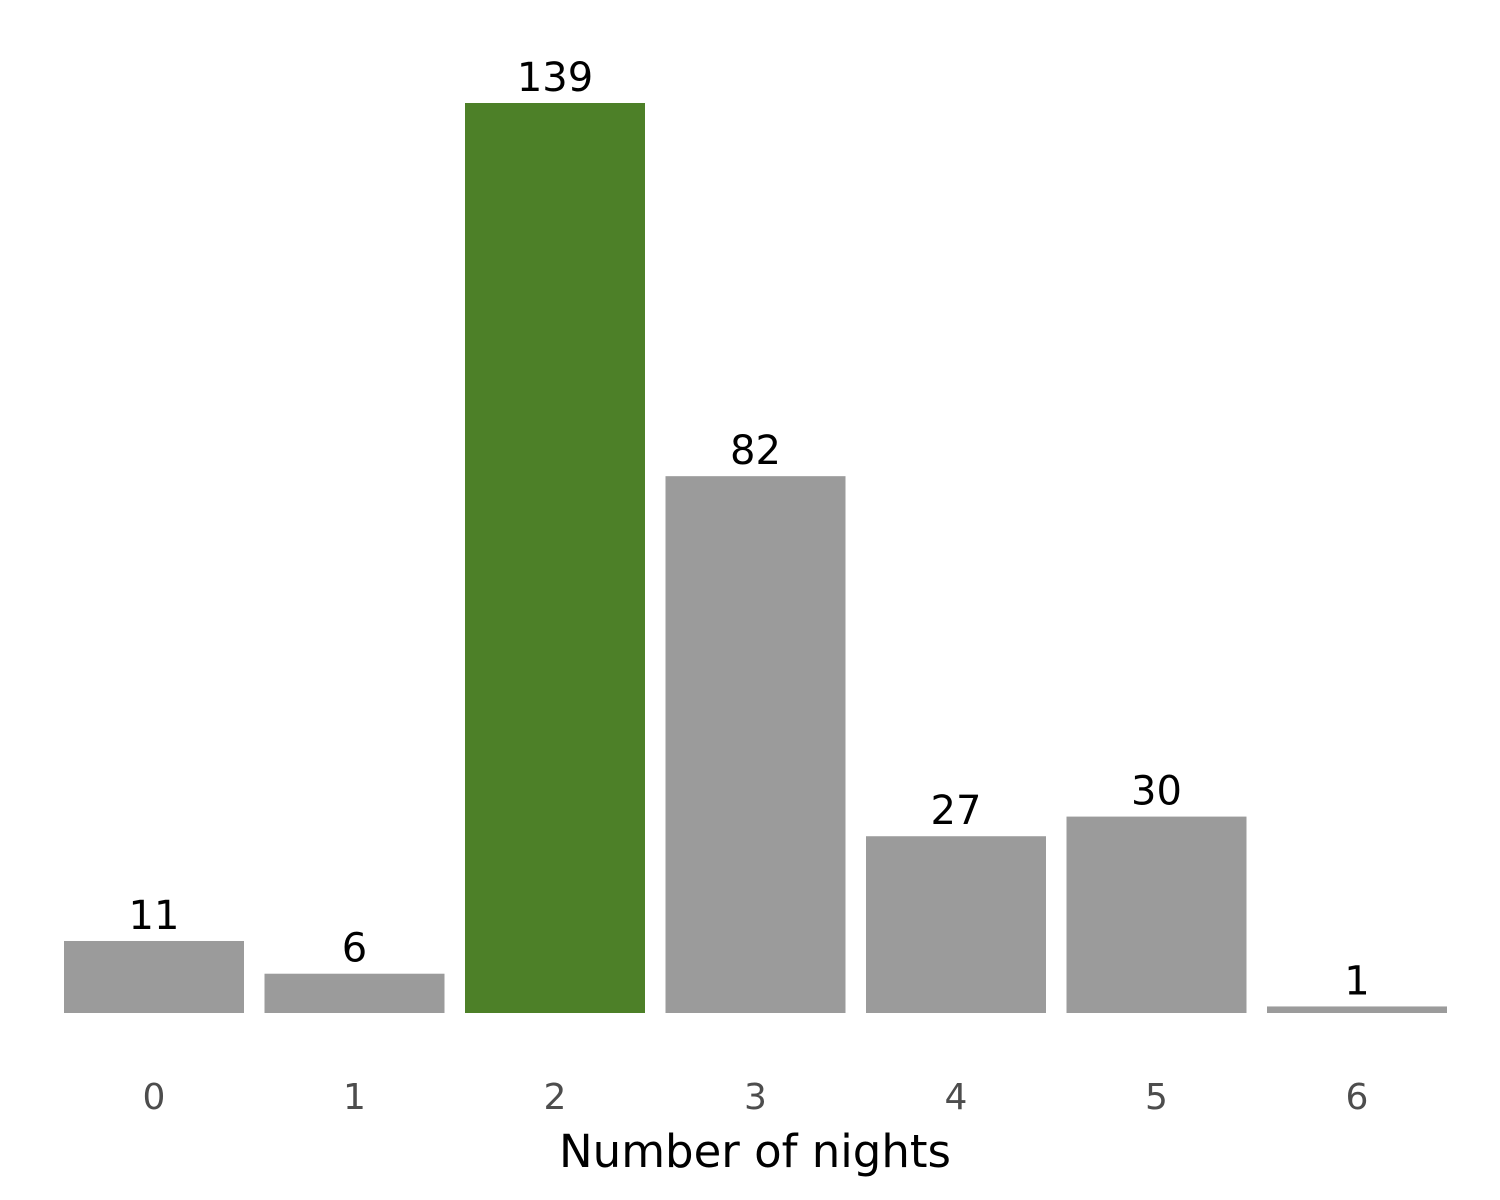  Describe the element at coordinates (555, 78) in the screenshot. I see `bar-value-label-2: 139` at that location.